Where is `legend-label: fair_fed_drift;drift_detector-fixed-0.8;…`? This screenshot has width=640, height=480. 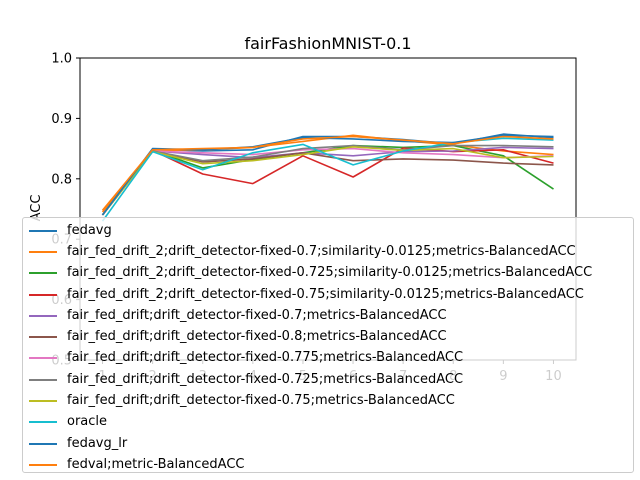
legend-label: fair_fed_drift;drift_detector-fixed-0.8;… is located at coordinates (257, 337).